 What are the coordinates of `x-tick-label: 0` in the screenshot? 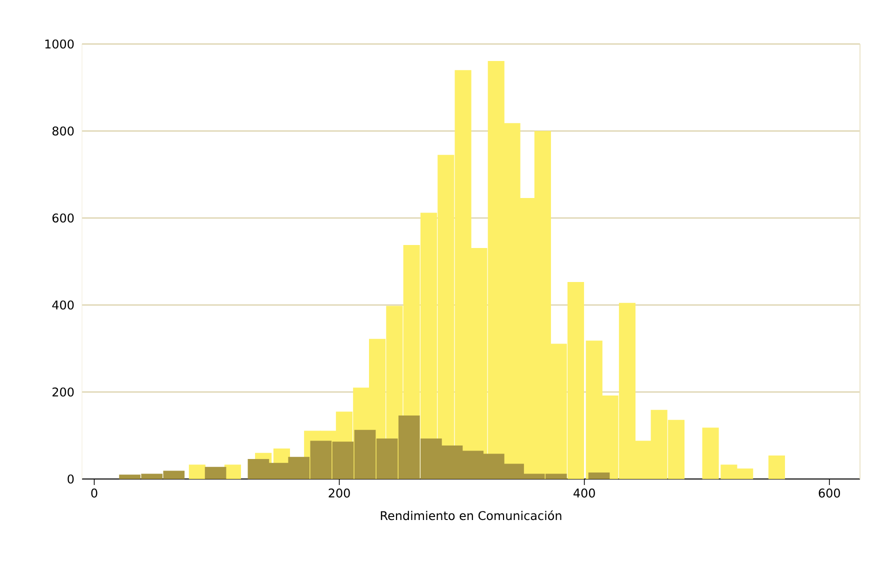 It's located at (94, 493).